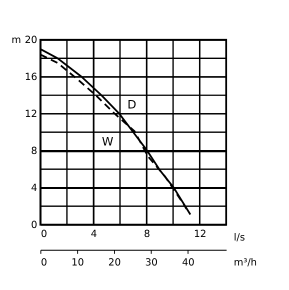 This screenshot has width=289, height=290. I want to click on y-tick-label: 20, so click(31, 40).